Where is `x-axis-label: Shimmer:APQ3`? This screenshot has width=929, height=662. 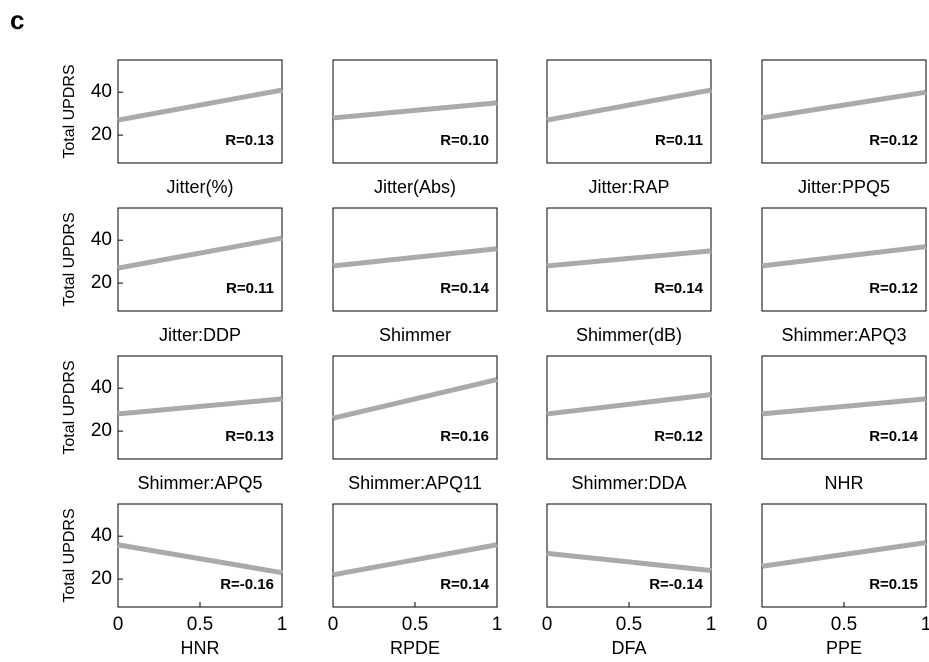
x-axis-label: Shimmer:APQ3 is located at coordinates (843, 335).